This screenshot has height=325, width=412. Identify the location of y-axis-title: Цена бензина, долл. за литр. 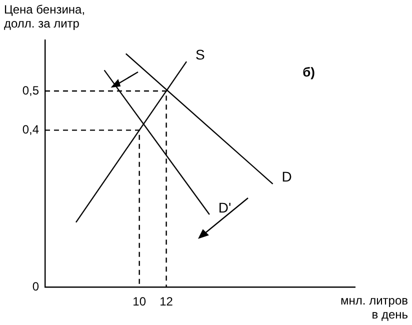
(45, 16).